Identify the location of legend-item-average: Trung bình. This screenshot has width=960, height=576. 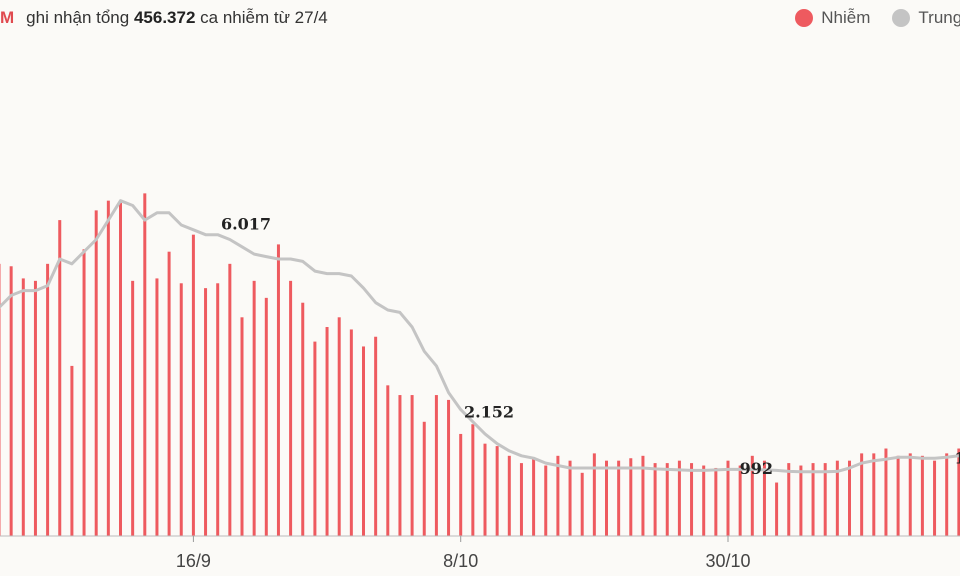
(926, 18).